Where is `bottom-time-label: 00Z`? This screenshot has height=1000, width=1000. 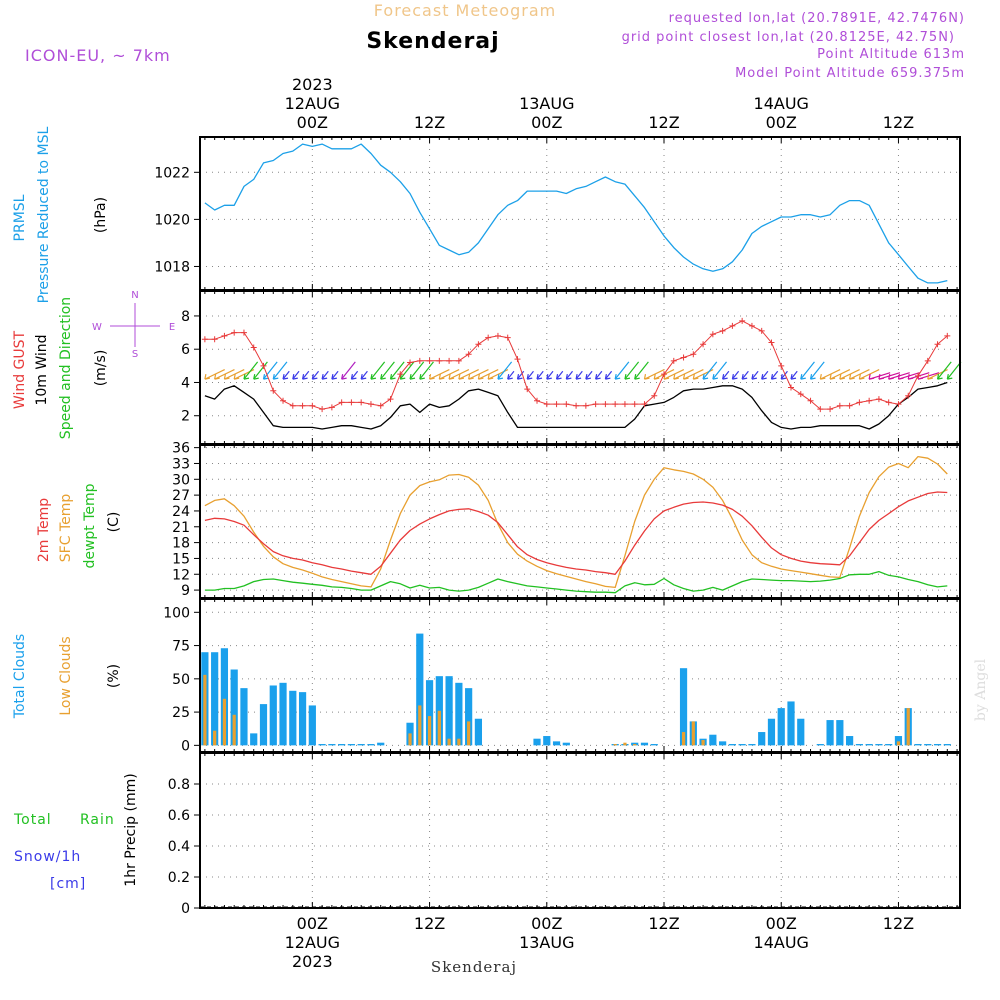 bottom-time-label: 00Z is located at coordinates (546, 923).